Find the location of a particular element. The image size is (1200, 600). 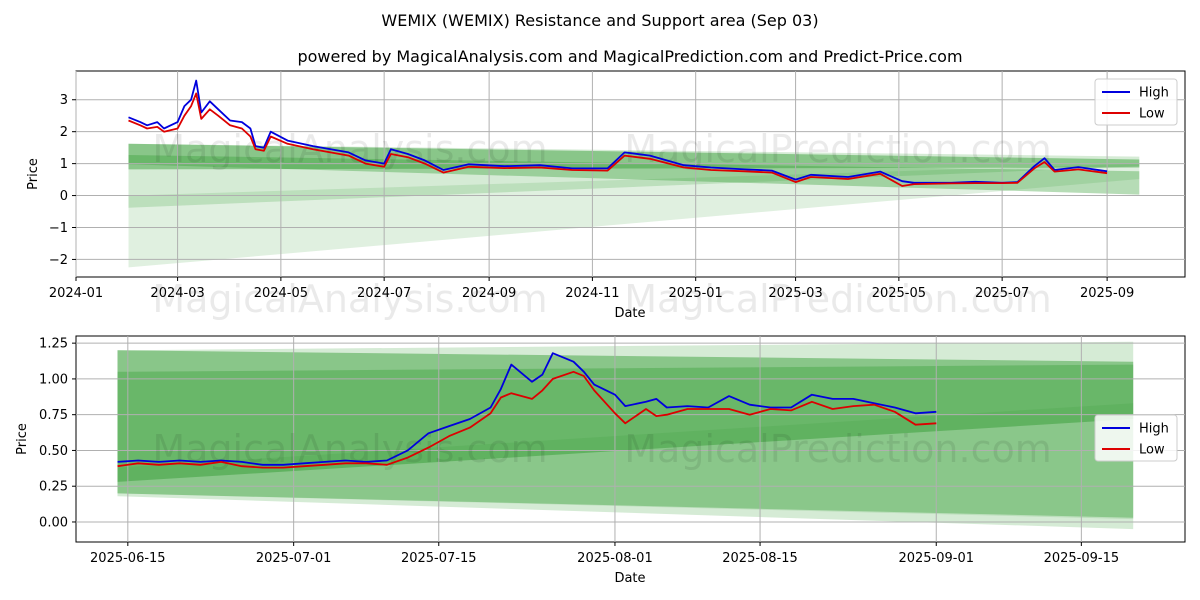

y-tick-label: −1 is located at coordinates (58, 228).